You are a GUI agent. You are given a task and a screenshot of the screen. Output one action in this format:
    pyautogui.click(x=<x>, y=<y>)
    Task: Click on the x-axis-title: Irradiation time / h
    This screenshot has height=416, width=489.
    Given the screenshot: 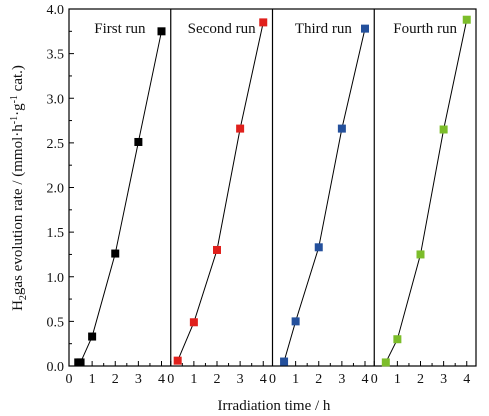 What is the action you would take?
    pyautogui.click(x=274, y=406)
    